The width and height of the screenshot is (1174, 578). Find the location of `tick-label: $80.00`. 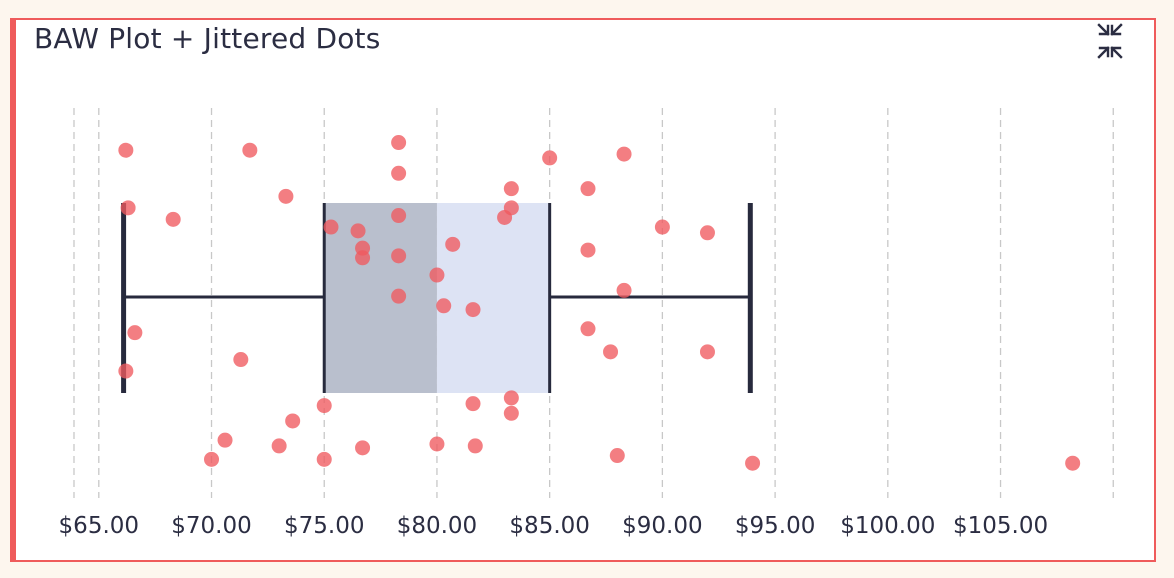

tick-label: $80.00 is located at coordinates (437, 526).